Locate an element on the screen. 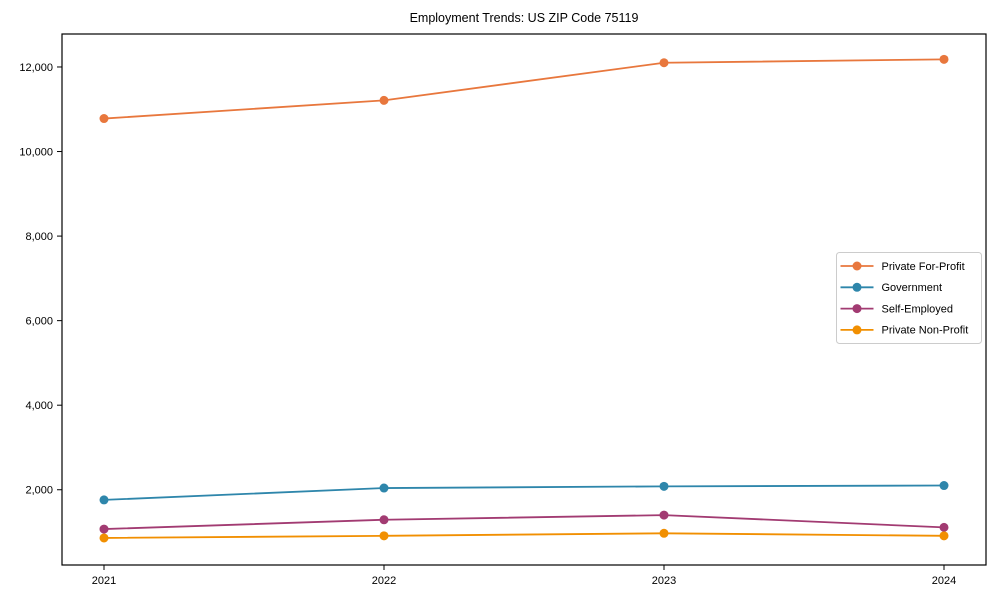 This screenshot has height=600, width=1000. legend-marker-private-non-profit is located at coordinates (857, 330).